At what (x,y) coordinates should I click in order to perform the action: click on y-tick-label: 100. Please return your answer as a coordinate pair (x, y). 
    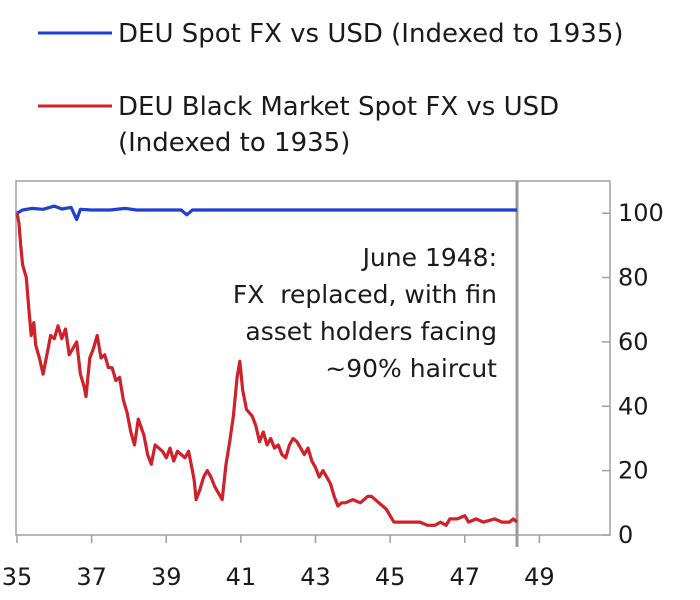
    Looking at the image, I should click on (641, 213).